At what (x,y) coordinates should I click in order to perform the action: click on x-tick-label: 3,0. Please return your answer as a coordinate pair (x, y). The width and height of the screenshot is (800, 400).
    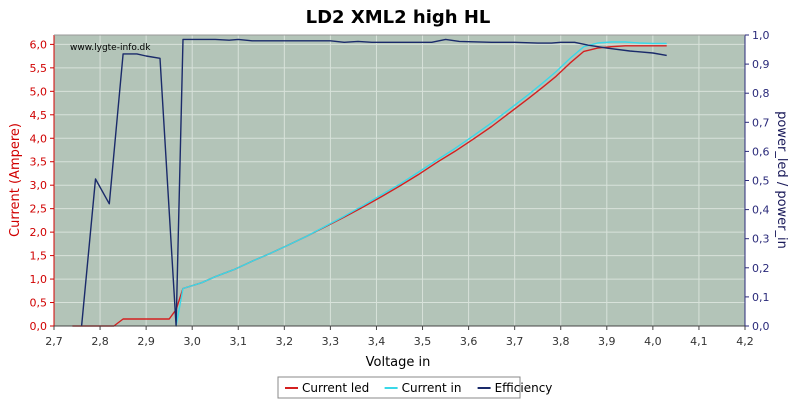
    Looking at the image, I should click on (192, 341).